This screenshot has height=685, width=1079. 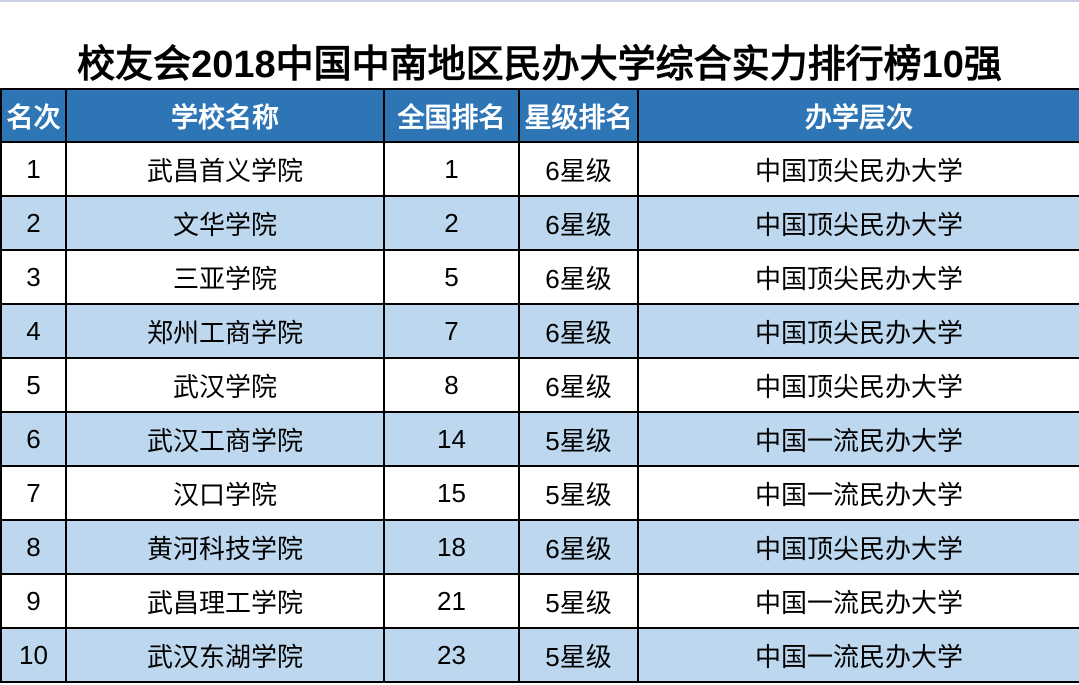 What do you see at coordinates (33, 601) in the screenshot?
I see `cell-rank: 9` at bounding box center [33, 601].